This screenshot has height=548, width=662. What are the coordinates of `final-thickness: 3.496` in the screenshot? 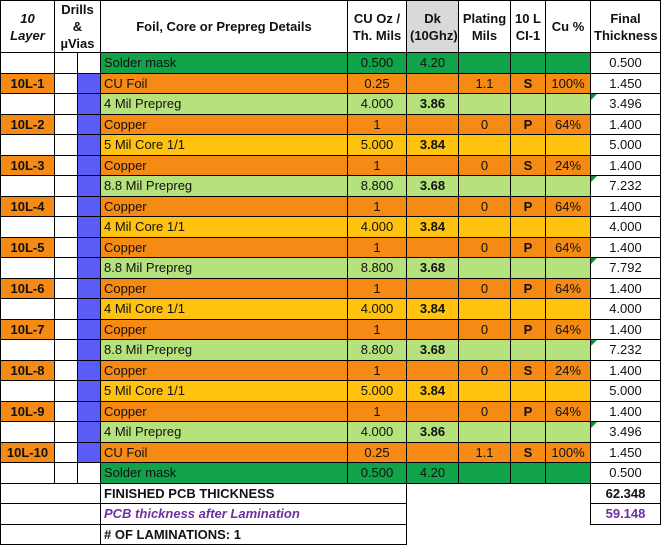 It's located at (625, 104).